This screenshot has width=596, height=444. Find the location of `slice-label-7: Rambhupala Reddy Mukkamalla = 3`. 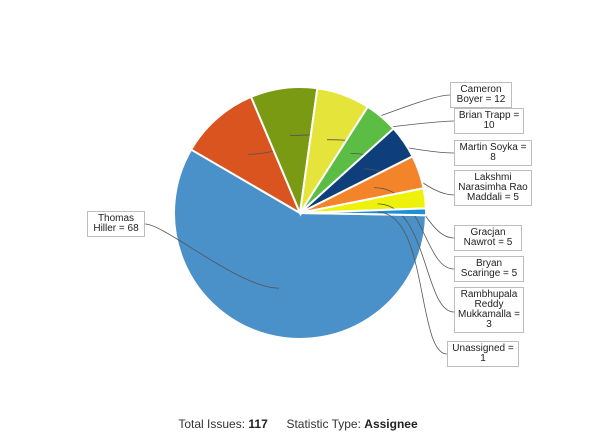

slice-label-7: Rambhupala Reddy Mukkamalla = 3 is located at coordinates (489, 310).